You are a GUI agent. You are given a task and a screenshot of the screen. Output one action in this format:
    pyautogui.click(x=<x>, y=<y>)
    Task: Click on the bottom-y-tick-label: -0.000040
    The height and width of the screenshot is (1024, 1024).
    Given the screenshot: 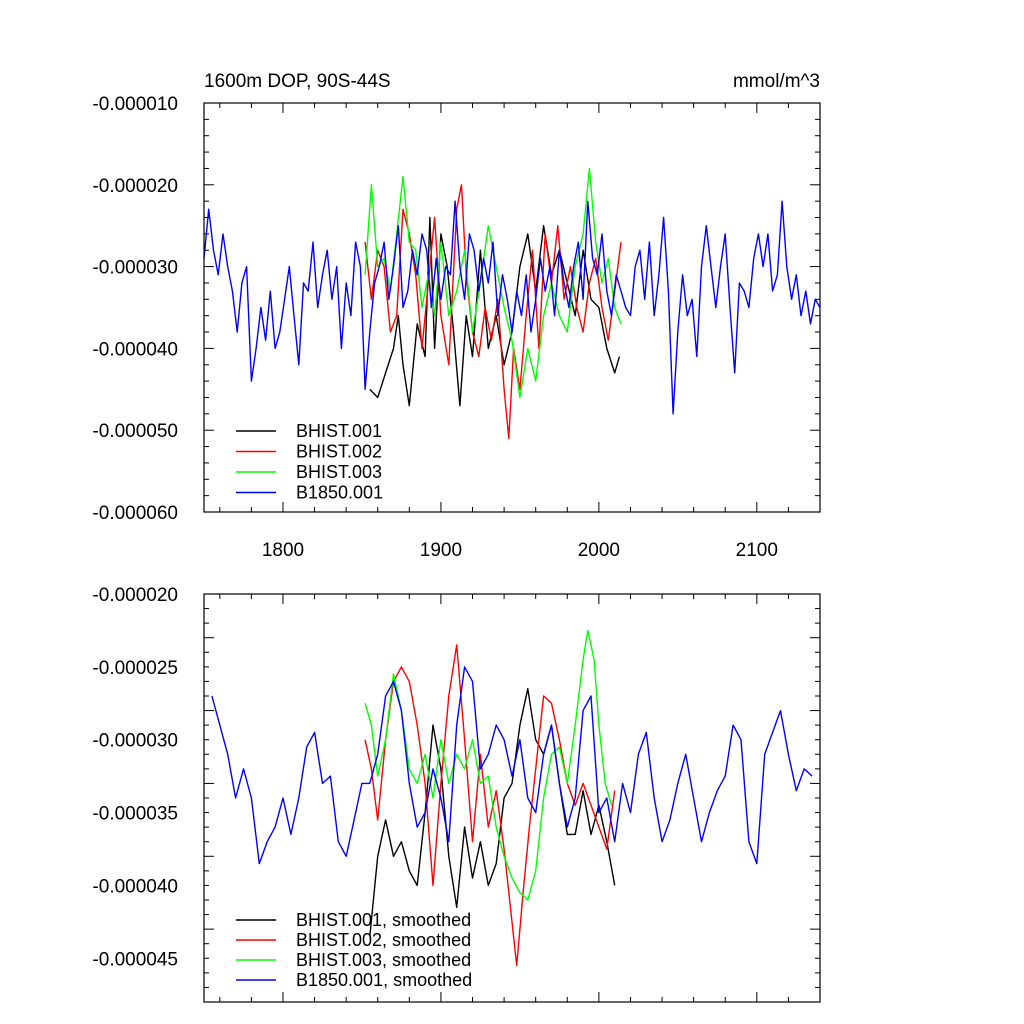 What is the action you would take?
    pyautogui.click(x=135, y=886)
    